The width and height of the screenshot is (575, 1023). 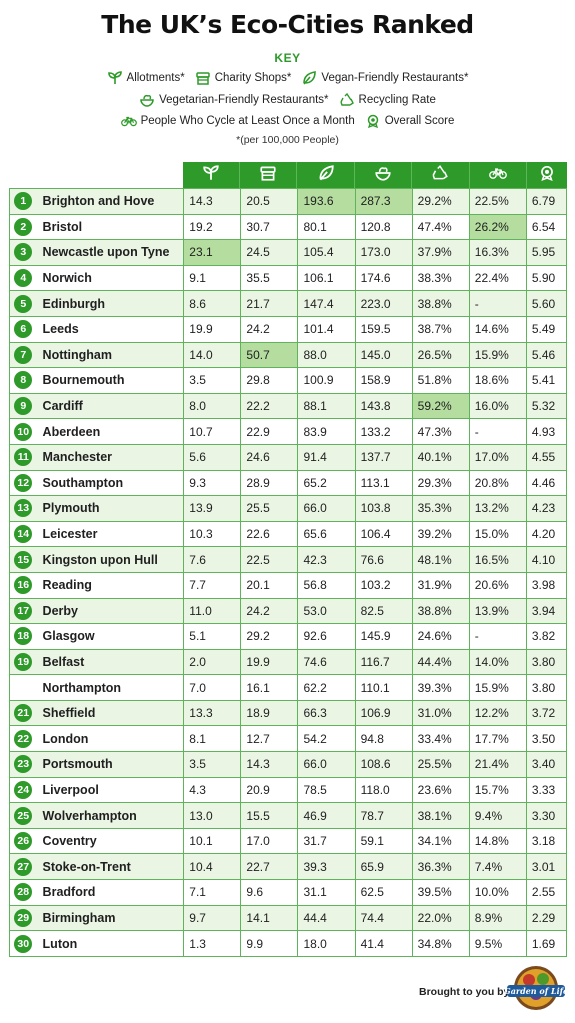 I want to click on rank-badge: 10, so click(x=23, y=431).